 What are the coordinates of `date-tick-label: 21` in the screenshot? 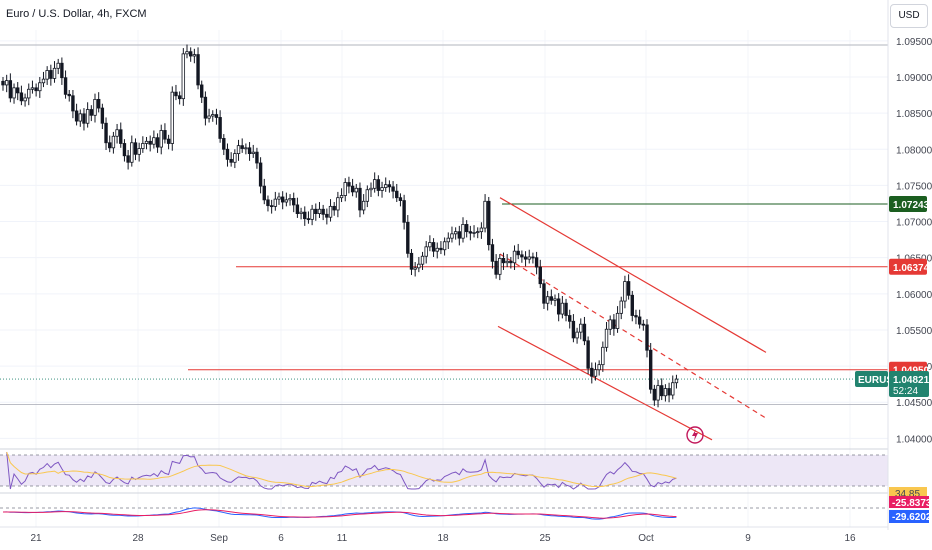 It's located at (36, 538).